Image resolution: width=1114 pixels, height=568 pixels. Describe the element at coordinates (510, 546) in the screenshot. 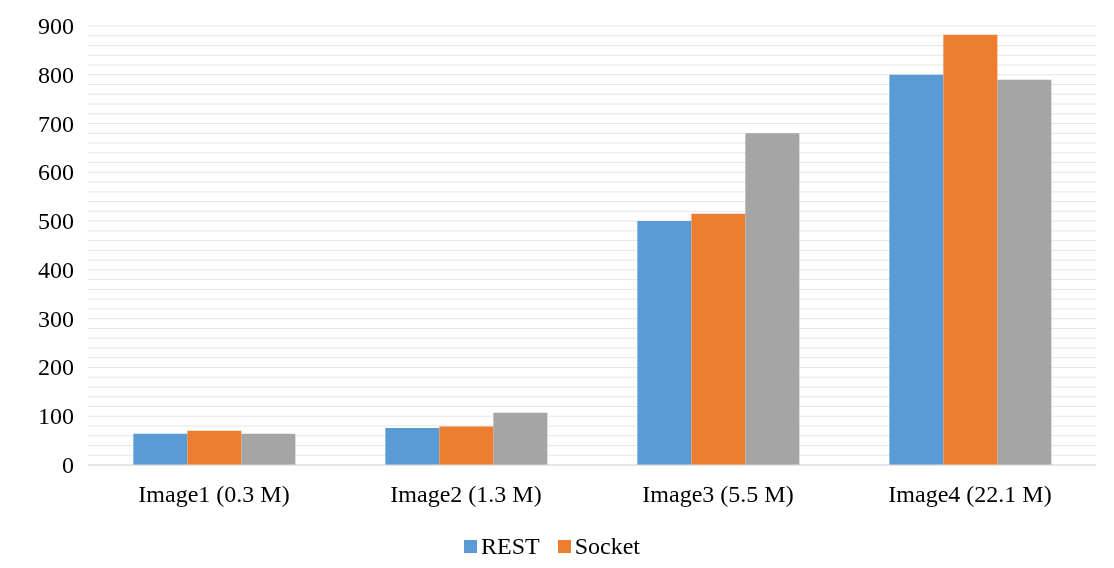

I see `legend-label: REST` at that location.